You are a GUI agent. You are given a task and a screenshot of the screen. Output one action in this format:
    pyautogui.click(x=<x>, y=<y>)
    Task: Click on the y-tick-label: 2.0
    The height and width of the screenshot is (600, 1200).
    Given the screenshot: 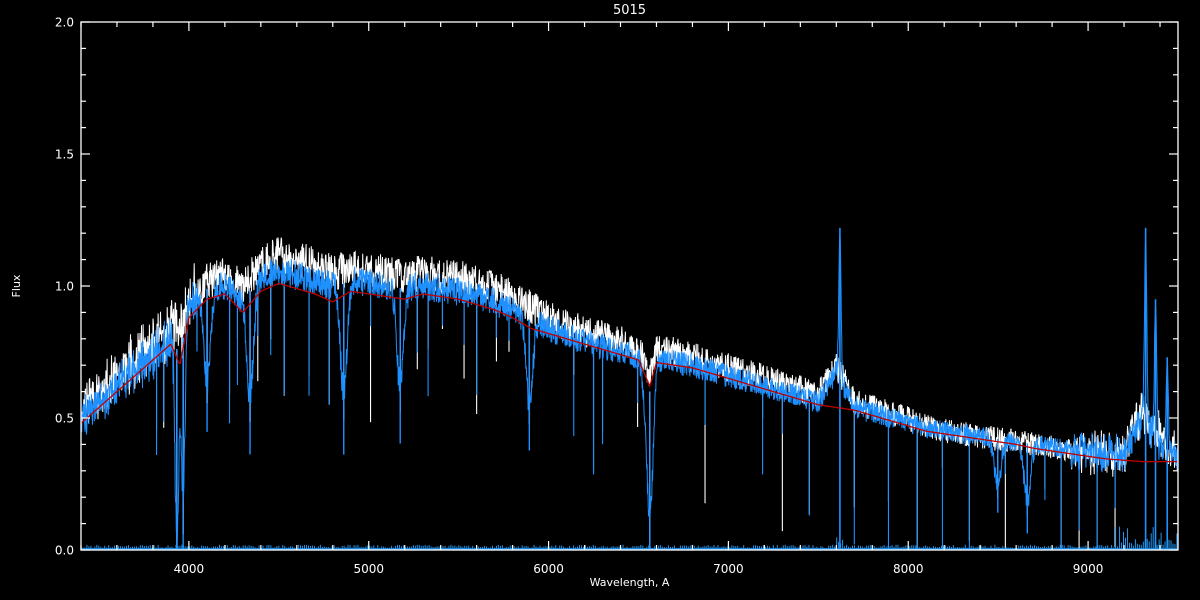 What is the action you would take?
    pyautogui.click(x=64, y=23)
    